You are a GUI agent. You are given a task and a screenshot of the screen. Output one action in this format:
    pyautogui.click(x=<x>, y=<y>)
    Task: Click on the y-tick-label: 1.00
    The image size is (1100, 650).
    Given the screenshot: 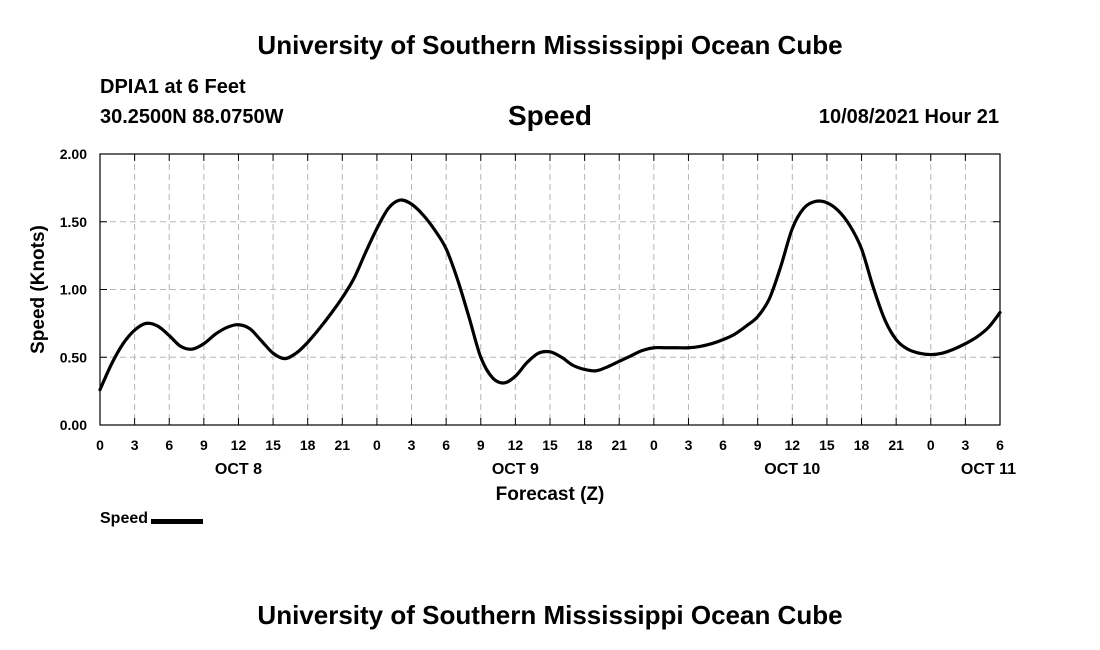 What is the action you would take?
    pyautogui.click(x=73, y=290)
    